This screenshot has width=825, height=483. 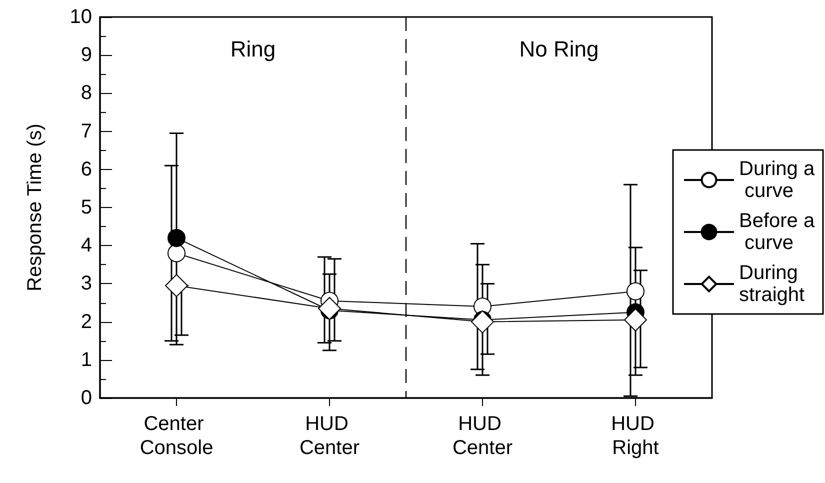 I want to click on y-tick-label: 0, so click(x=86, y=398).